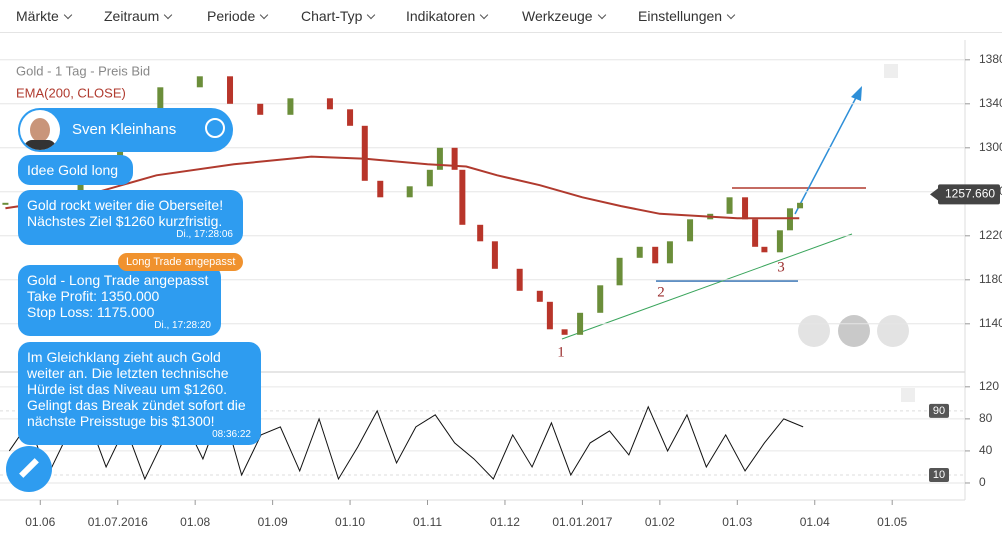 Image resolution: width=1002 pixels, height=556 pixels. What do you see at coordinates (71, 92) in the screenshot?
I see `overlay-legend: EMA(200, CLOSE)` at bounding box center [71, 92].